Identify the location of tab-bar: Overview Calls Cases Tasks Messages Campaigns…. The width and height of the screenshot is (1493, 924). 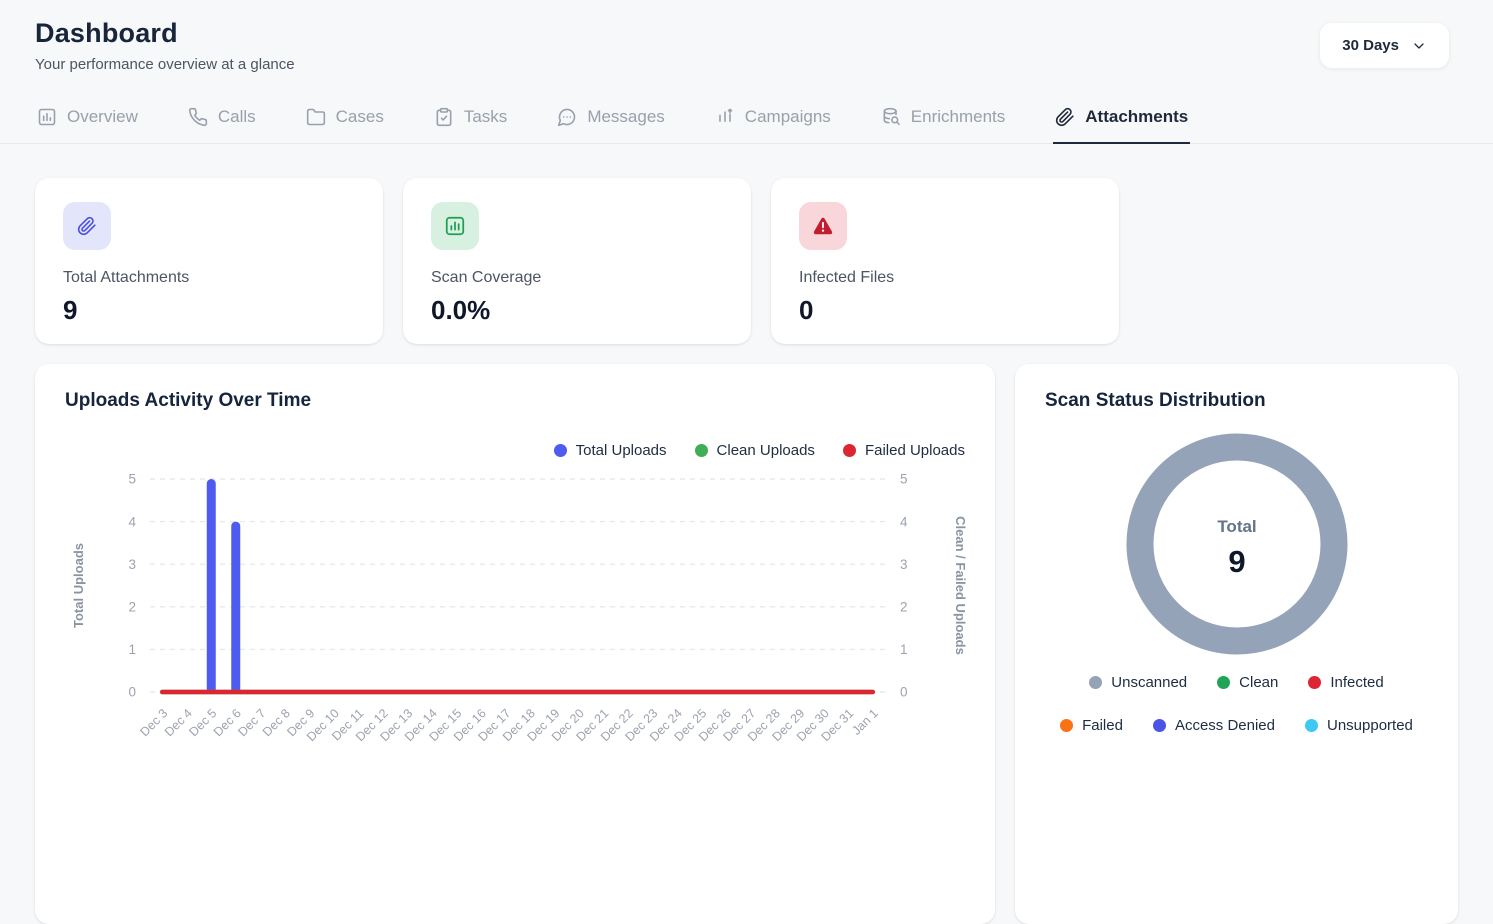
(746, 120).